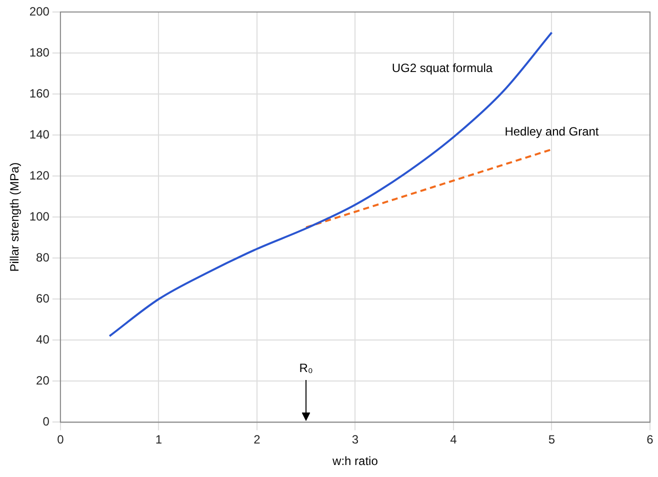 This screenshot has height=477, width=658. Describe the element at coordinates (552, 439) in the screenshot. I see `x-tick-label: 5` at that location.